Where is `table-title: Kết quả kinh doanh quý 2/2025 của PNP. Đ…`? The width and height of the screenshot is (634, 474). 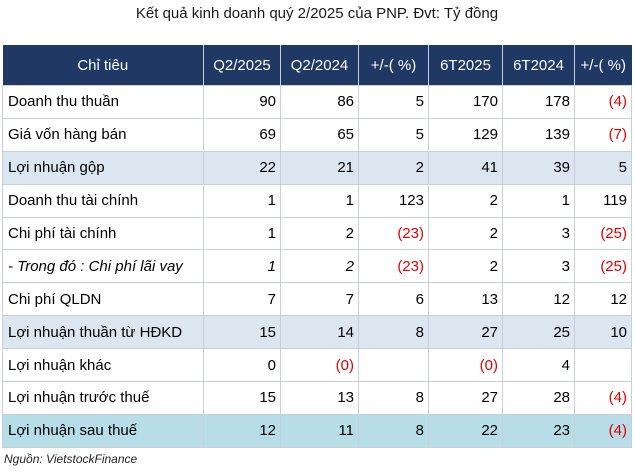
table-title: Kết quả kinh doanh quý 2/2025 của PNP. Đ… is located at coordinates (317, 13).